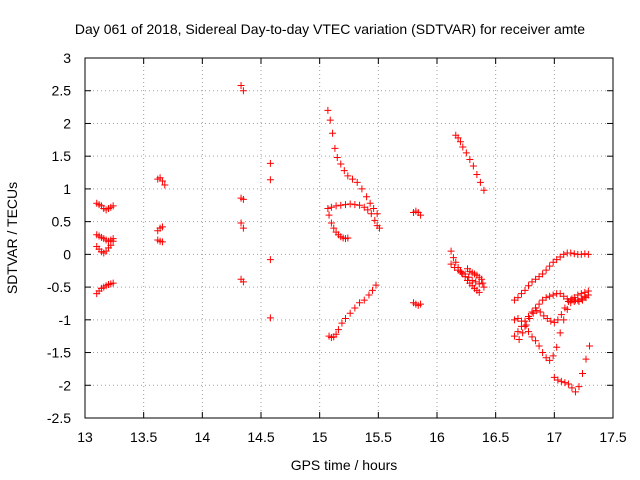  What do you see at coordinates (67, 123) in the screenshot?
I see `y-tick-label: 2` at bounding box center [67, 123].